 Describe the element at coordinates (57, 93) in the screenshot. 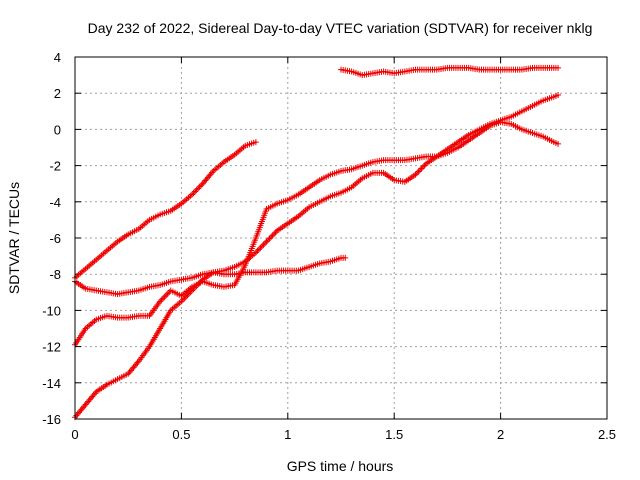

I see `y-tick-label: 2` at that location.